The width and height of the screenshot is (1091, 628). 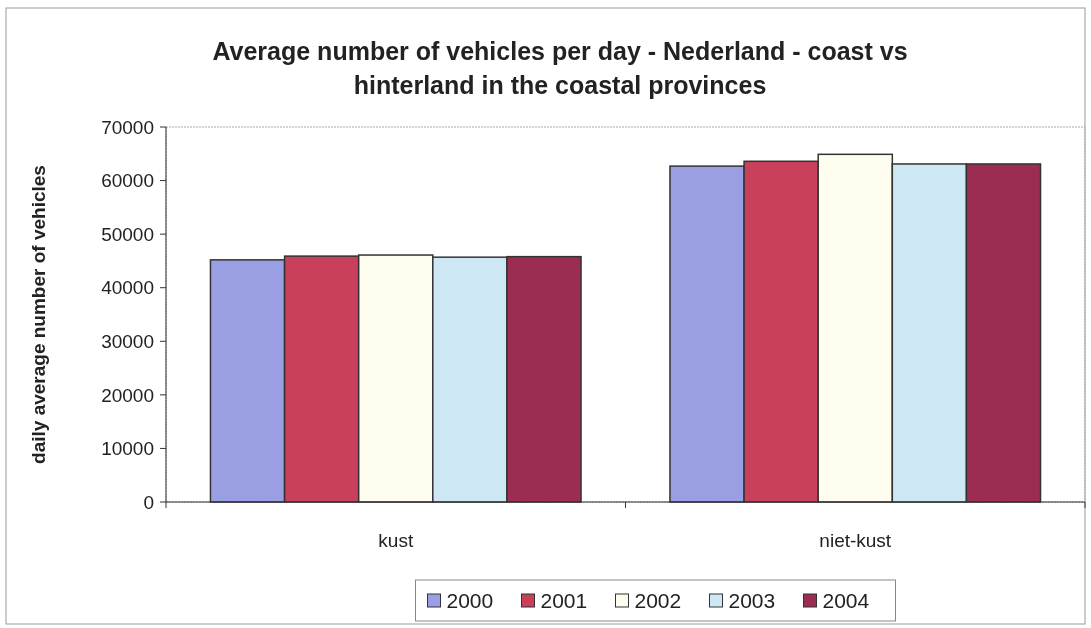 I want to click on chart-title: Average number of vehicles per day - Nederland - coast vs hinterland in the coastal provinces, so click(x=560, y=68).